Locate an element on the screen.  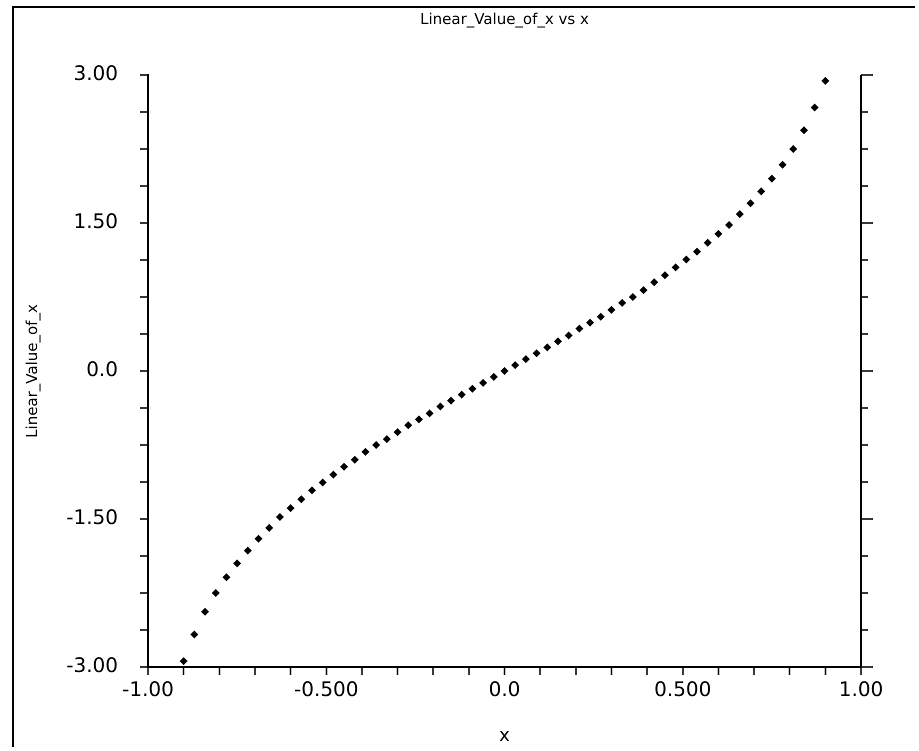
x-tick-label: 0.500 is located at coordinates (683, 689).